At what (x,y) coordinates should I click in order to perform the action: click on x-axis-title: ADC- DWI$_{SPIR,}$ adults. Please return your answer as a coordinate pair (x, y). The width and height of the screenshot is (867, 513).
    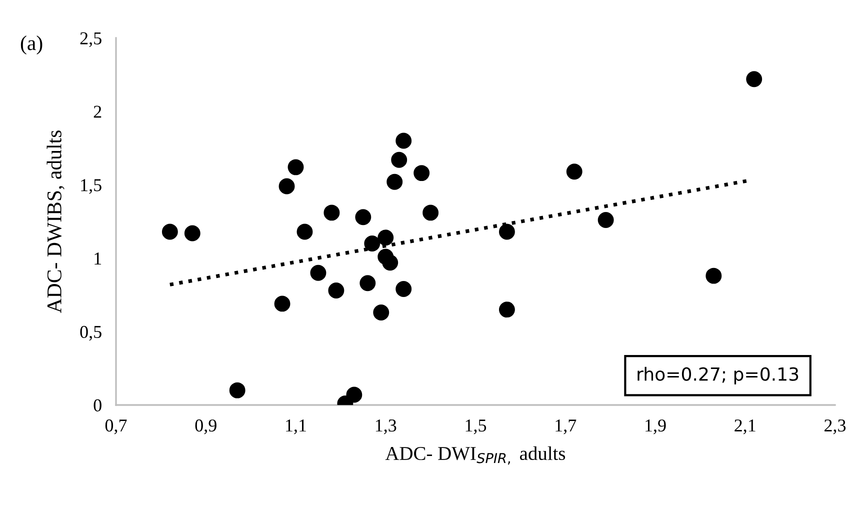
    Looking at the image, I should click on (475, 455).